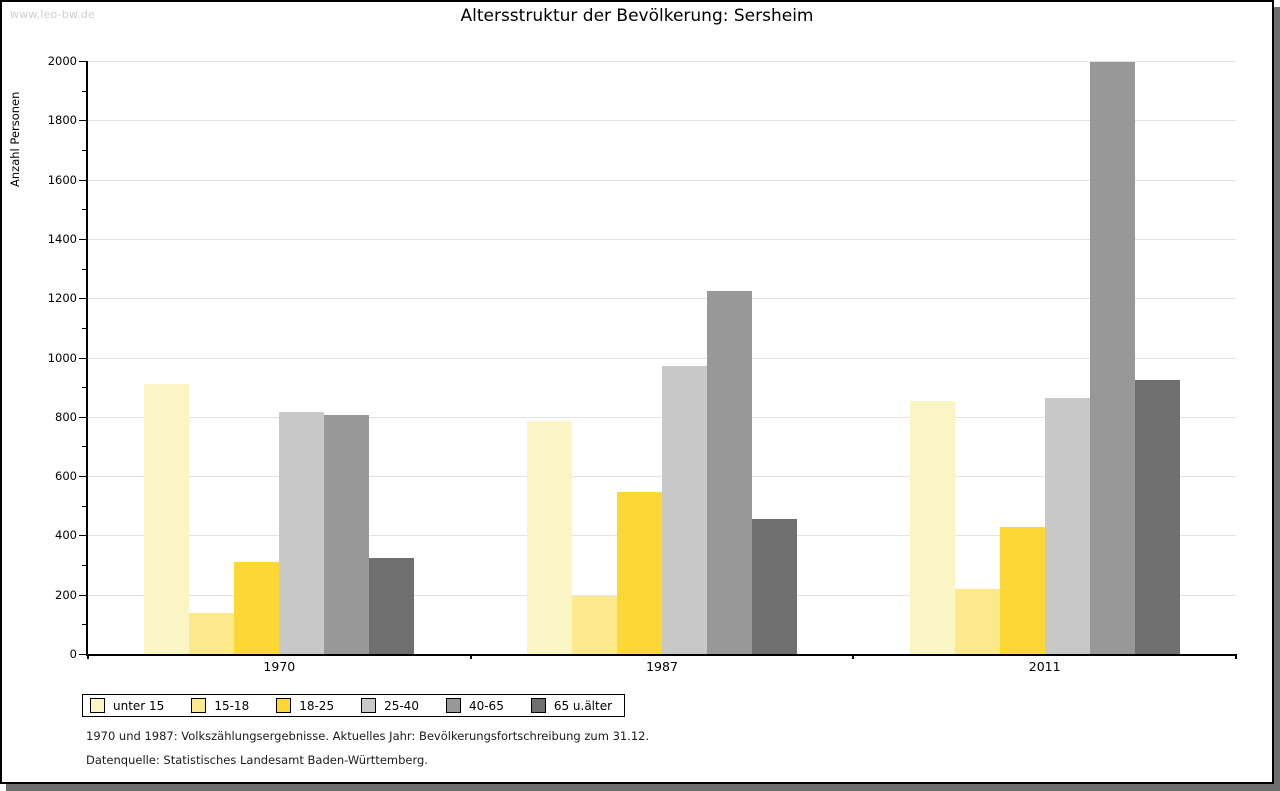 The width and height of the screenshot is (1280, 791). What do you see at coordinates (662, 666) in the screenshot?
I see `x-category-label-1987: 1987` at bounding box center [662, 666].